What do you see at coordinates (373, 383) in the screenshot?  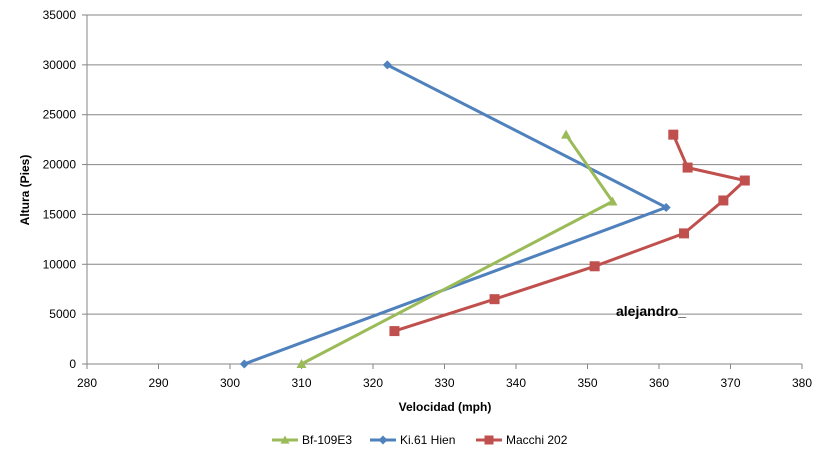 I see `x-tick-label: 320` at bounding box center [373, 383].